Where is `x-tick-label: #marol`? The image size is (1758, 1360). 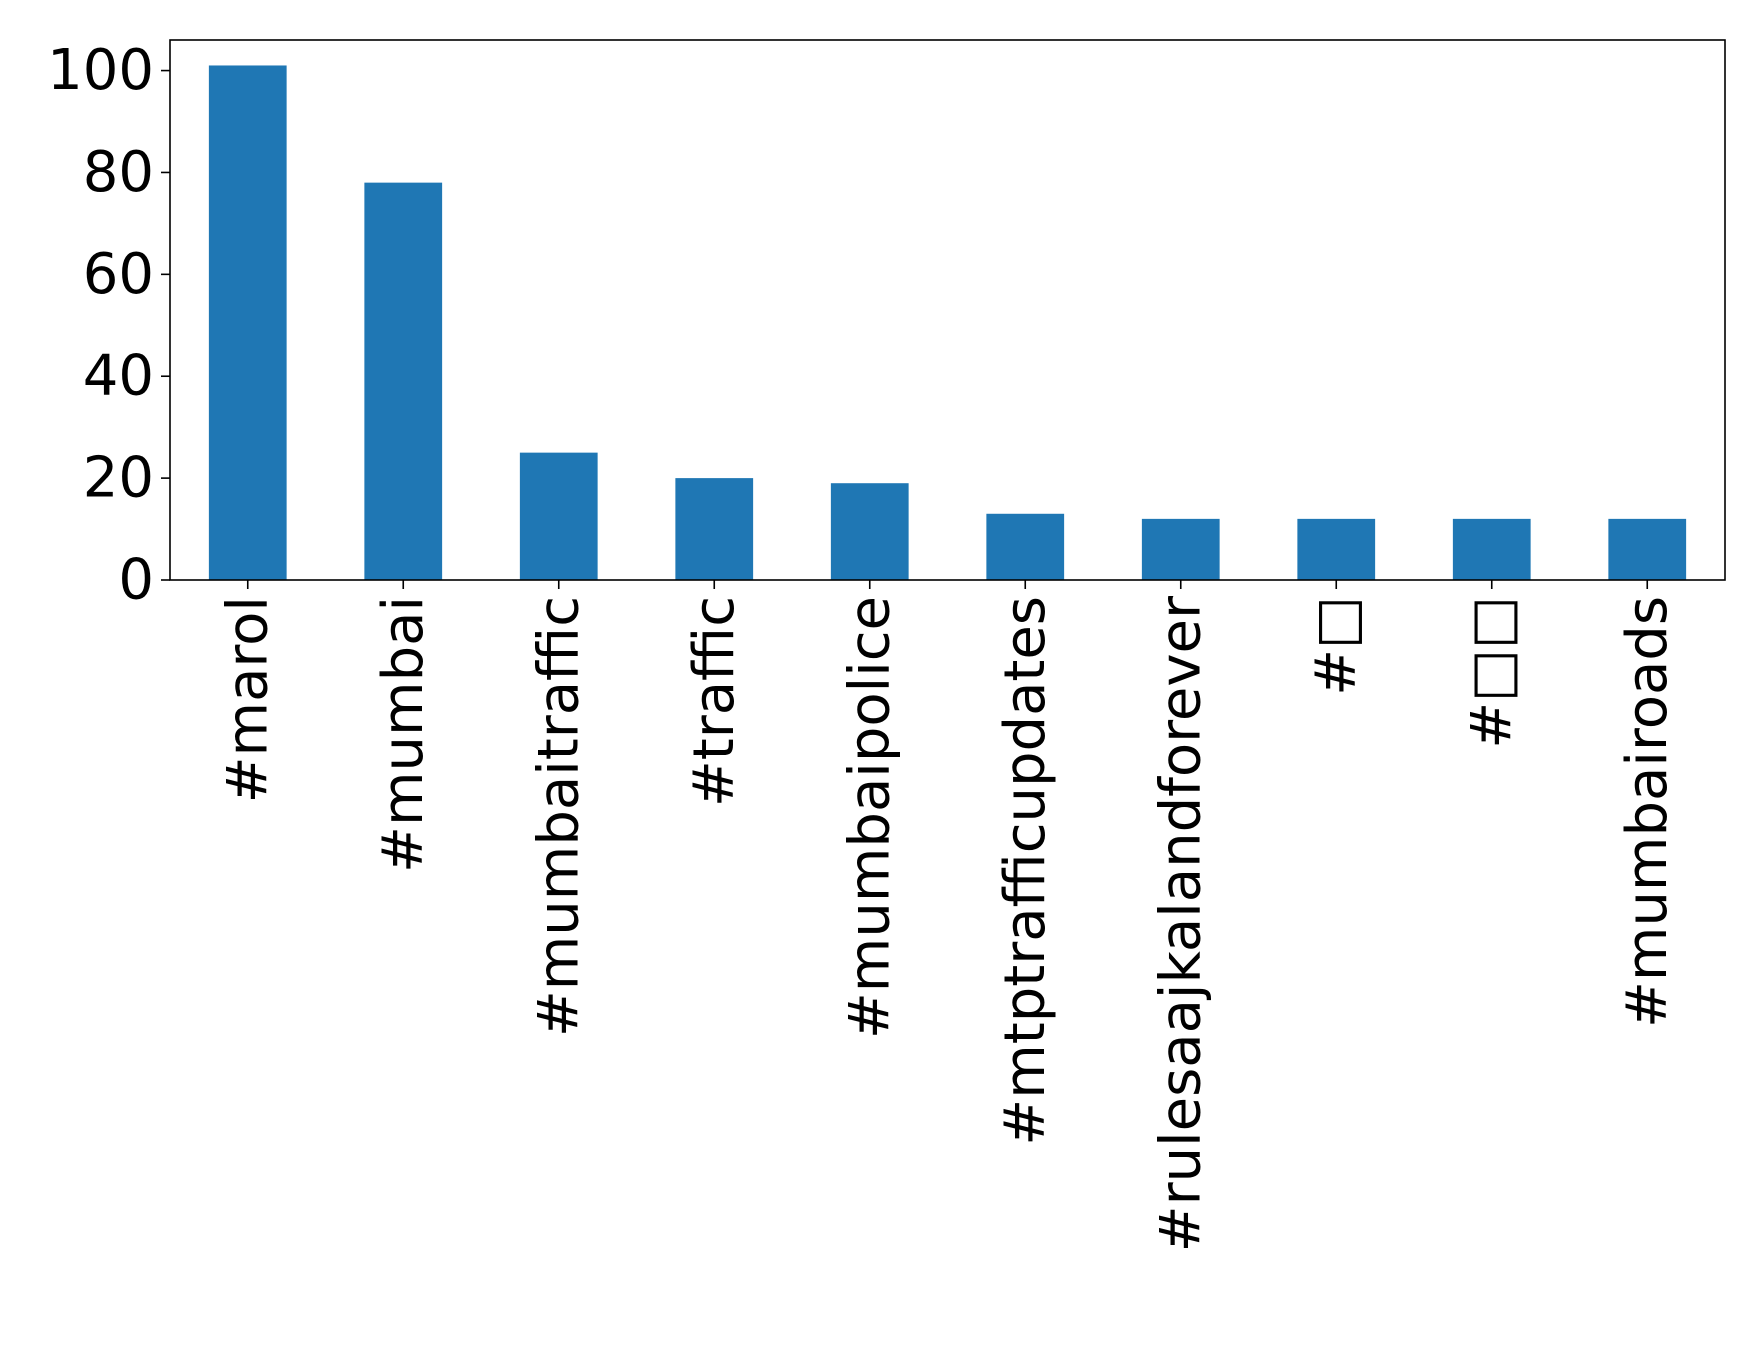 x-tick-label: #marol is located at coordinates (247, 699).